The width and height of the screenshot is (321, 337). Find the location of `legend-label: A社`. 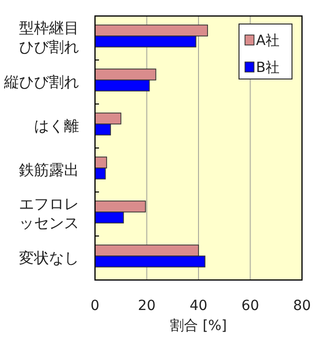

legend-label: A社 is located at coordinates (268, 41).